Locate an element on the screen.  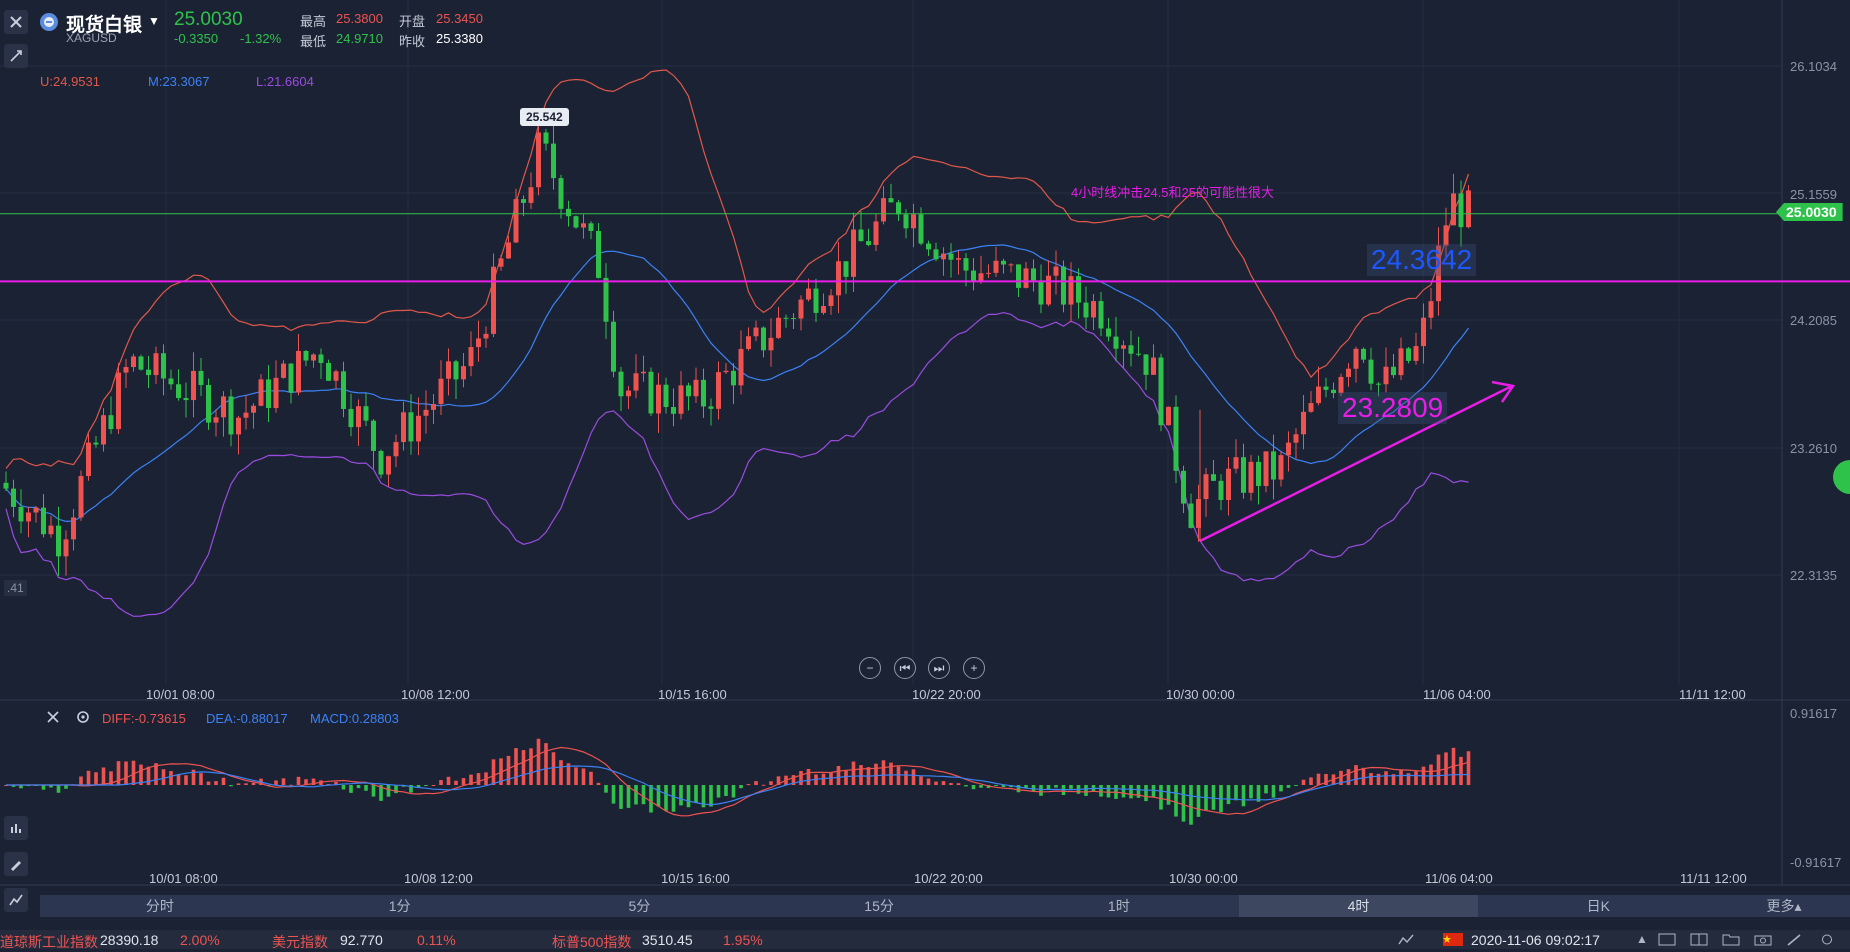
macd-value-readout: MACD:0.28803 is located at coordinates (354, 718).